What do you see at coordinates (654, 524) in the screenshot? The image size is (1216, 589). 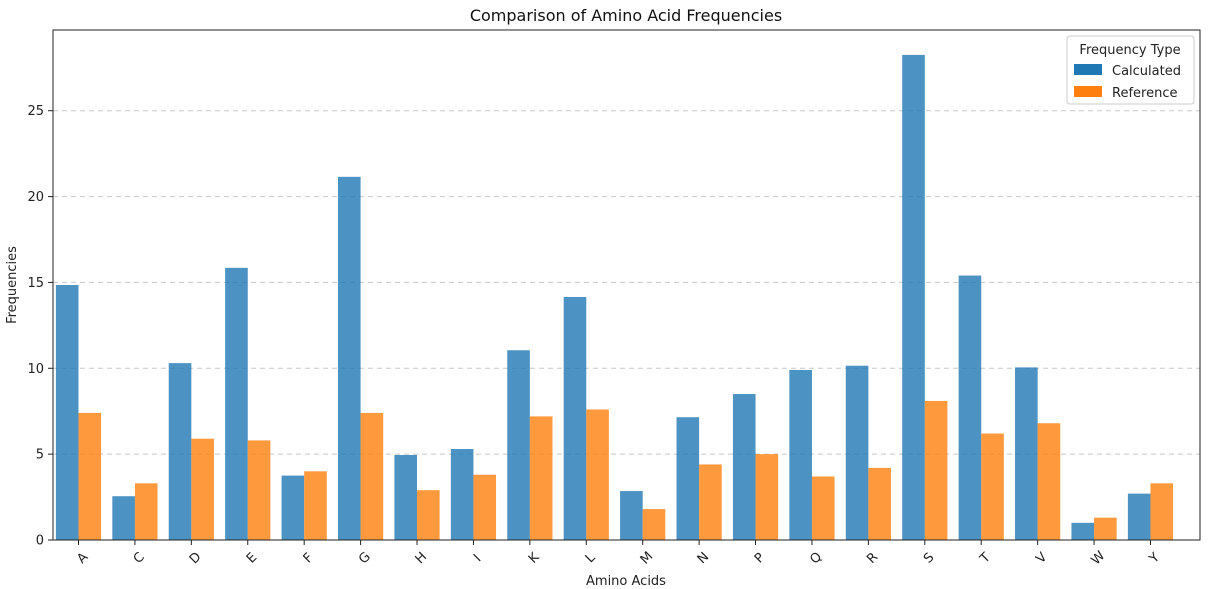 I see `bar-reference-M` at bounding box center [654, 524].